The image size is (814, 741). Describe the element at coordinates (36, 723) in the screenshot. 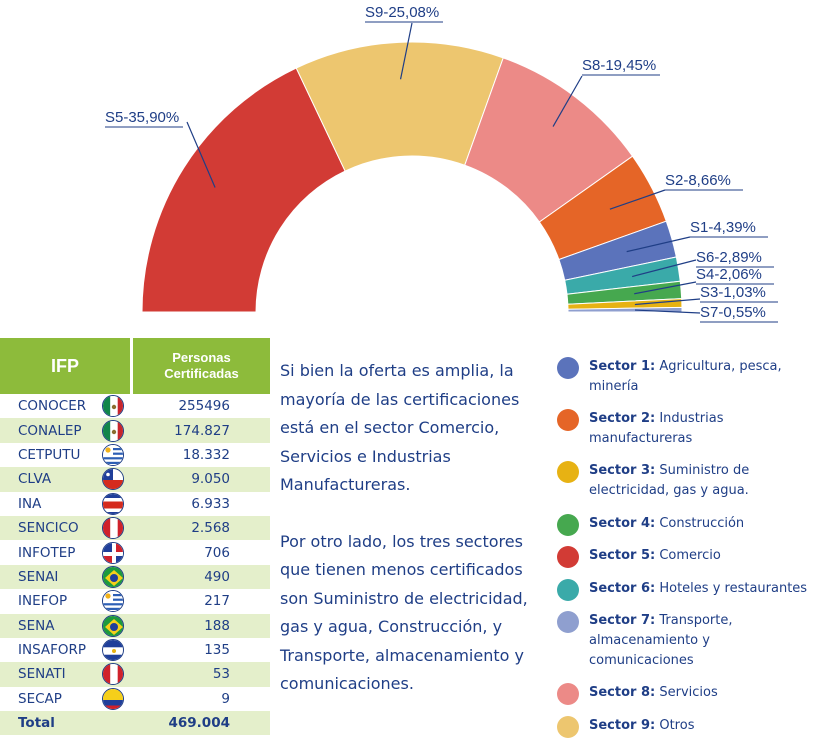

I see `total-label: Total` at that location.